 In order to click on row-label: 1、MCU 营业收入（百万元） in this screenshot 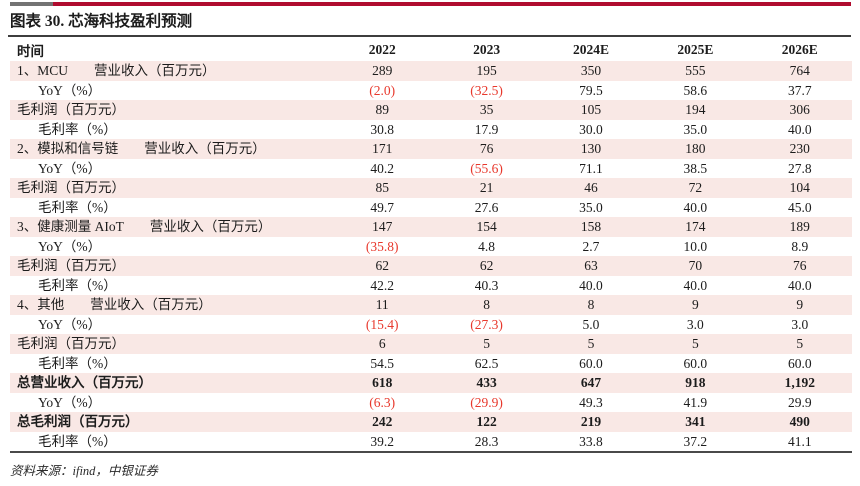, I will do `click(170, 71)`.